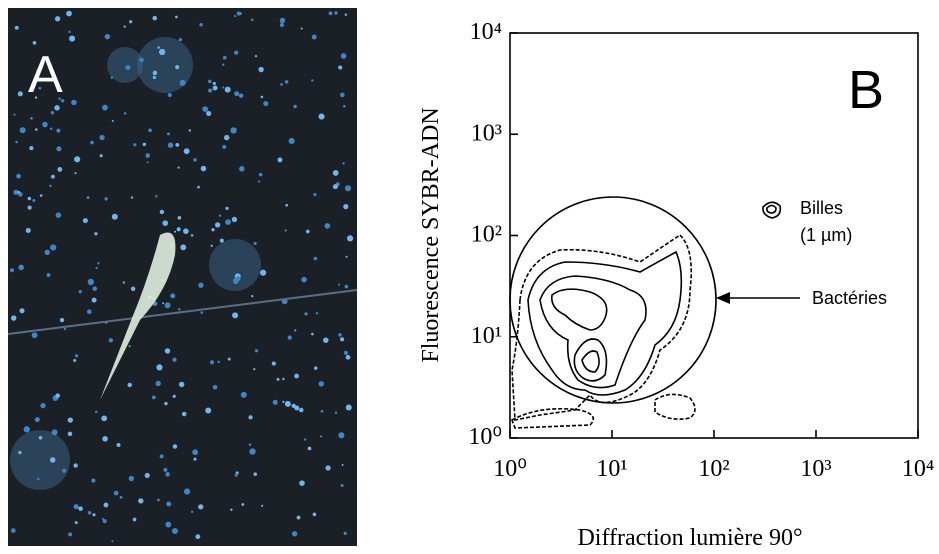 This screenshot has width=939, height=554. What do you see at coordinates (486, 235) in the screenshot?
I see `y-tick-label: 10²` at bounding box center [486, 235].